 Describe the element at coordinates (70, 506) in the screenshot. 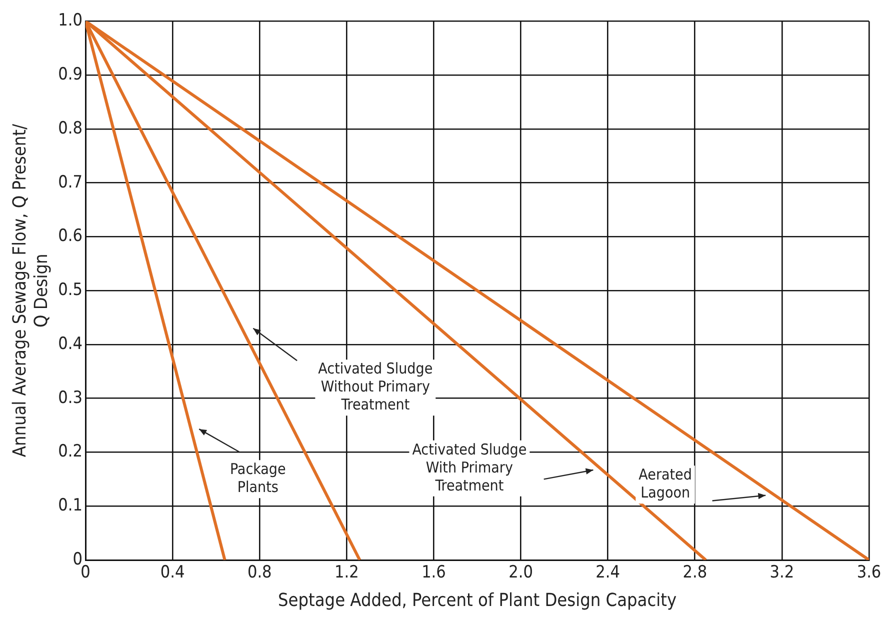

I see `y-tick-label: 0.1` at that location.